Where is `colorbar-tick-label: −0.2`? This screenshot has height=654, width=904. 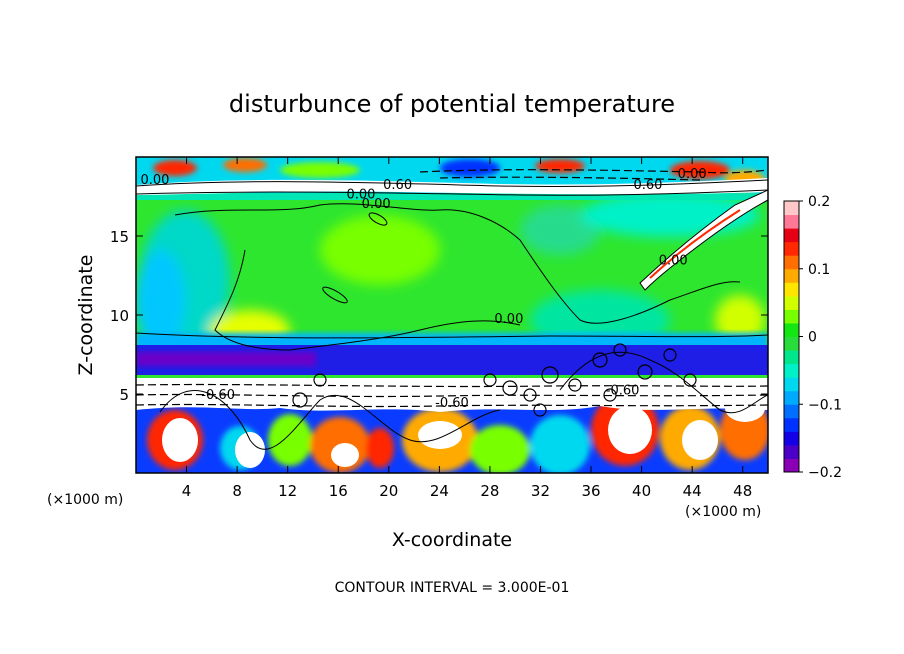 colorbar-tick-label: −0.2 is located at coordinates (825, 473).